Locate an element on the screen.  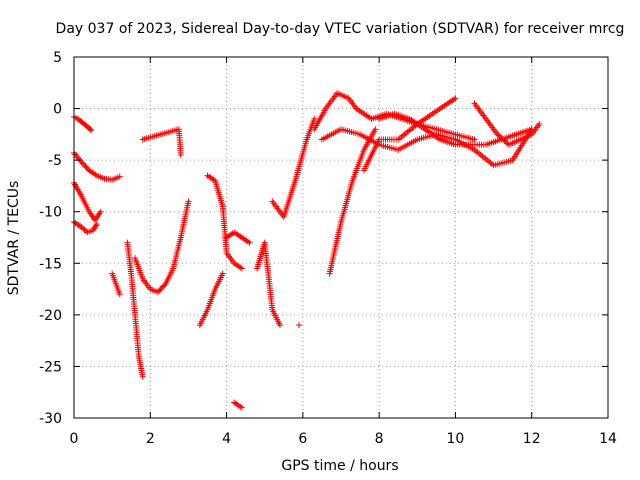
series-arc-r is located at coordinates (352, 201).